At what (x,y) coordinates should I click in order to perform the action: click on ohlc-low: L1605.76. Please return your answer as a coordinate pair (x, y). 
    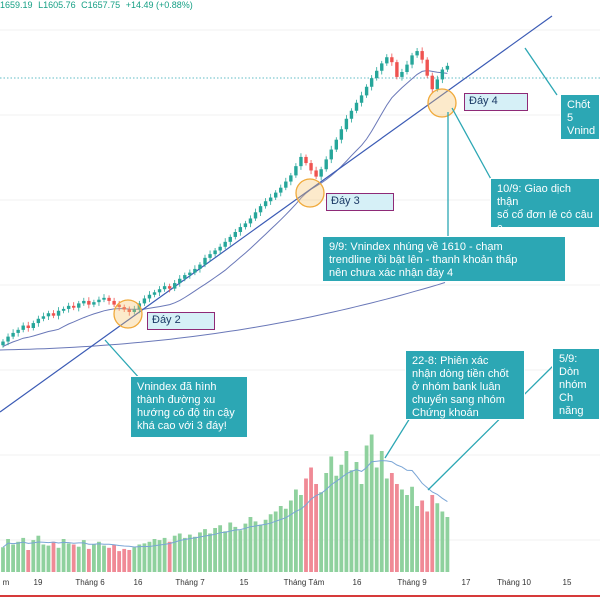
    Looking at the image, I should click on (57, 5).